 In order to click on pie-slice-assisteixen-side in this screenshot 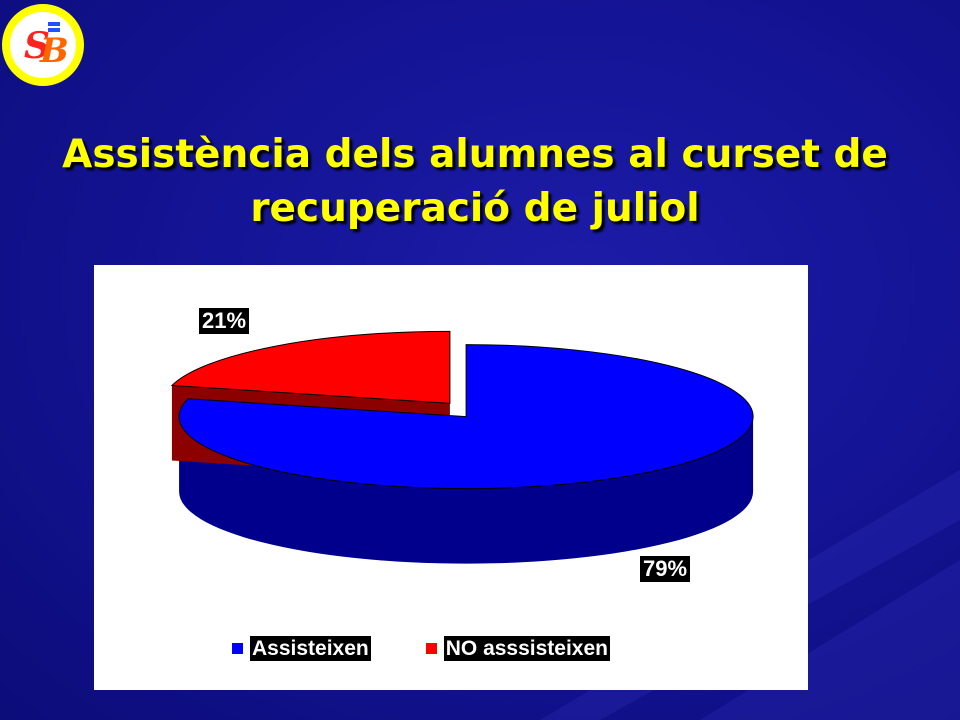, I will do `click(466, 490)`.